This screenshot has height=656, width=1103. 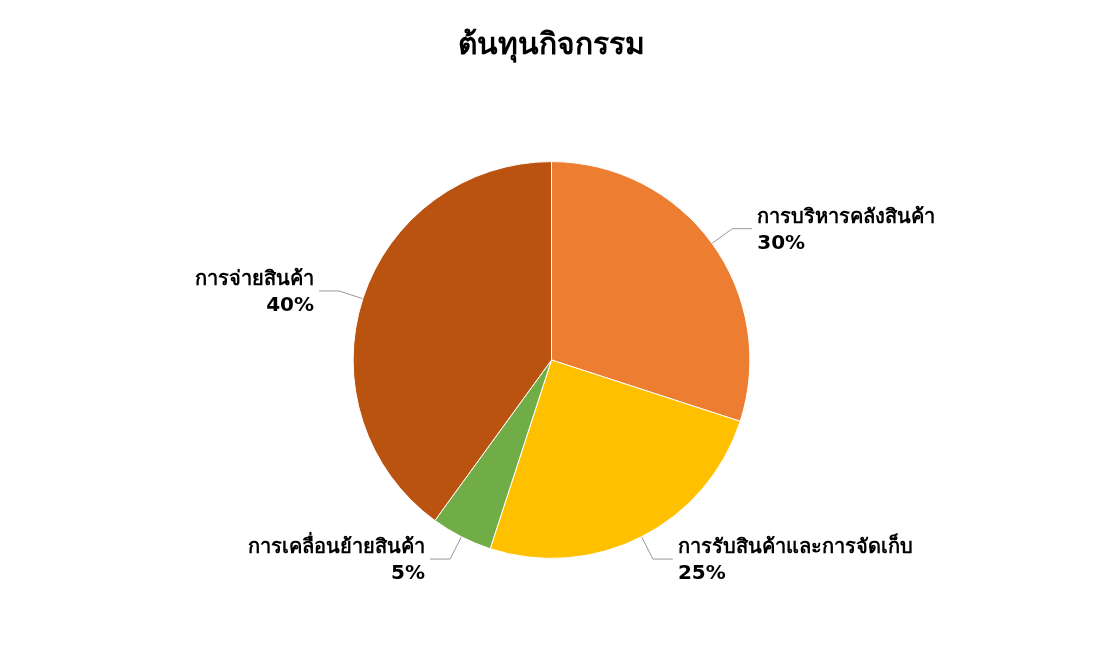 What do you see at coordinates (551, 44) in the screenshot?
I see `chart-title: ต้นทุนกิจกรรม` at bounding box center [551, 44].